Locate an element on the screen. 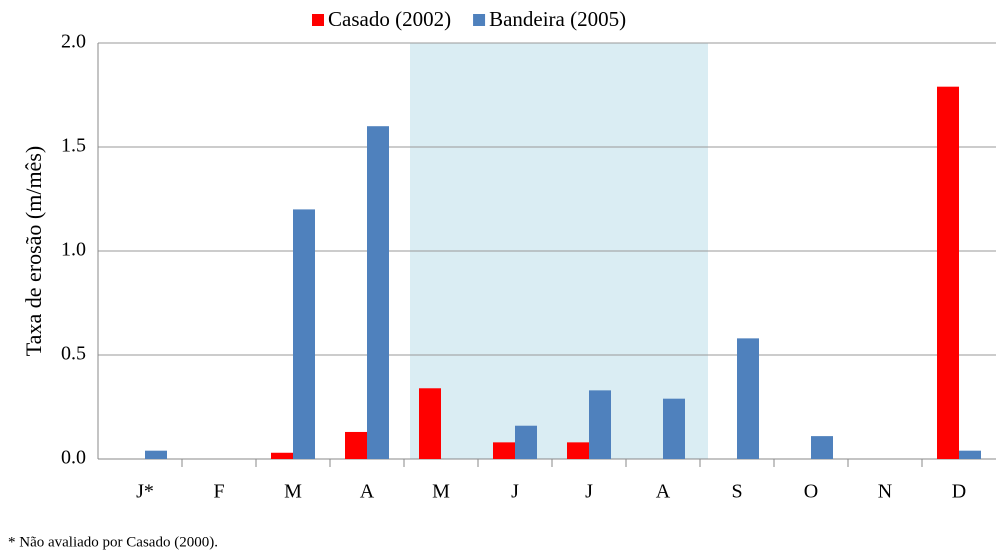 This screenshot has height=553, width=996. y-tick-label: 1.5 is located at coordinates (73, 146).